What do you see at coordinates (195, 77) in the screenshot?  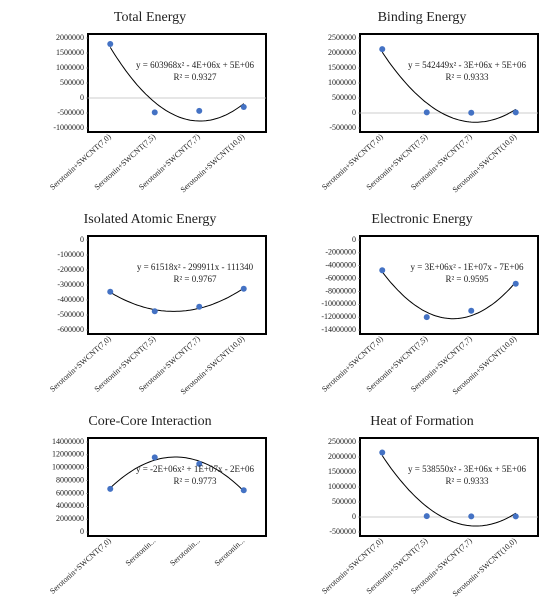 I see `r-squared: R² = 0.9327` at bounding box center [195, 77].